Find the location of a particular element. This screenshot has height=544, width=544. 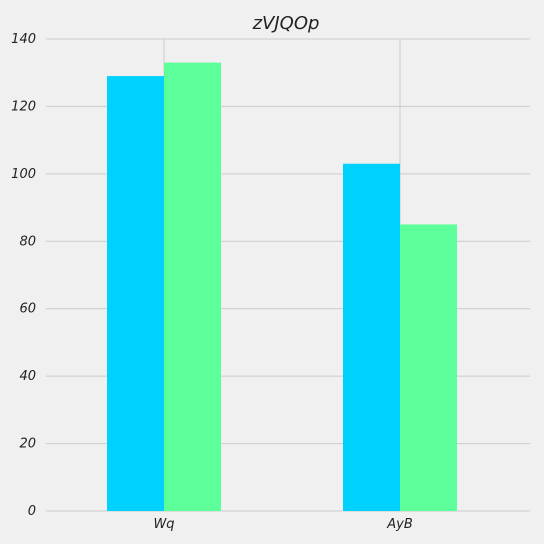

x-tick-label: Wq is located at coordinates (163, 524).